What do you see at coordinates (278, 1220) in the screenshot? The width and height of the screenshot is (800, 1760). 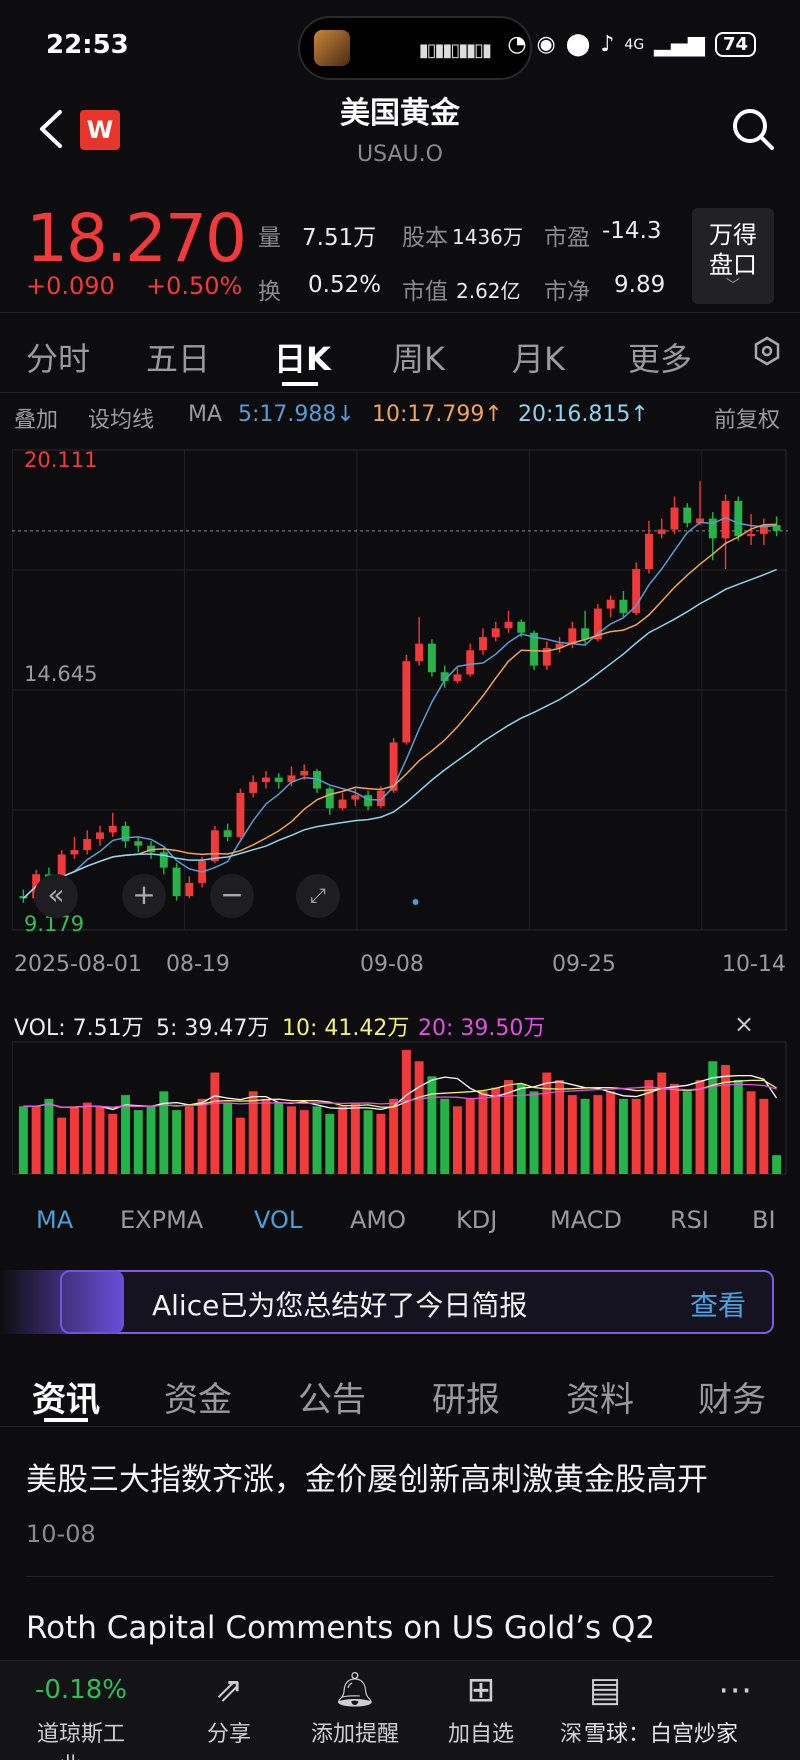 I see `indicator-vol: VOL` at bounding box center [278, 1220].